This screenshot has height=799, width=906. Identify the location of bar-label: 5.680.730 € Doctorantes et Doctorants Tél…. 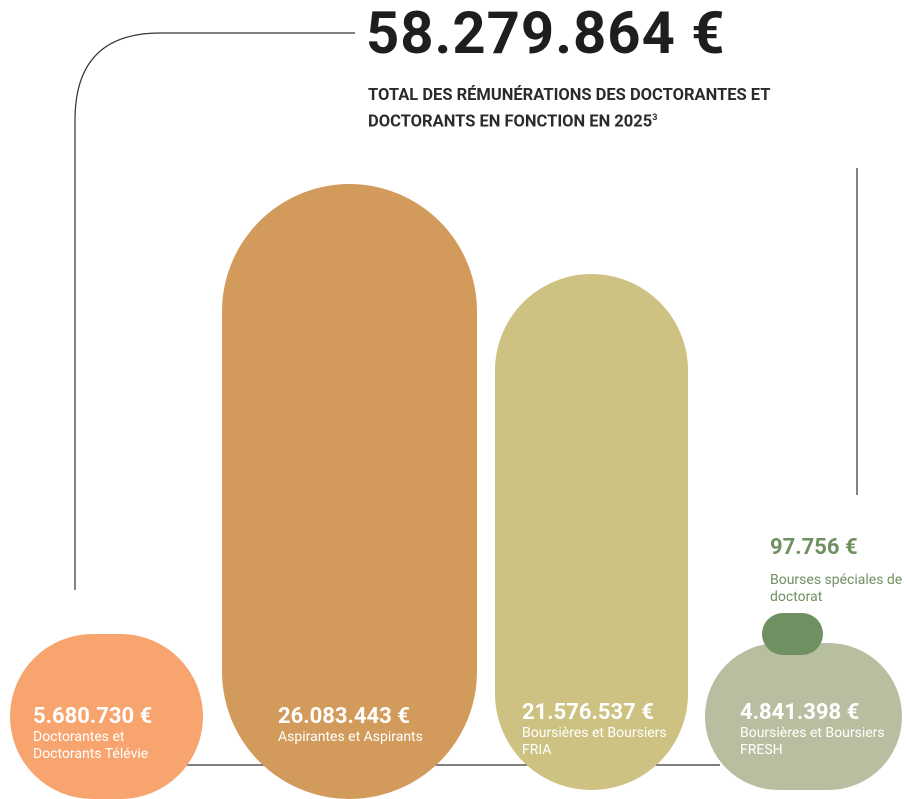
(109, 733).